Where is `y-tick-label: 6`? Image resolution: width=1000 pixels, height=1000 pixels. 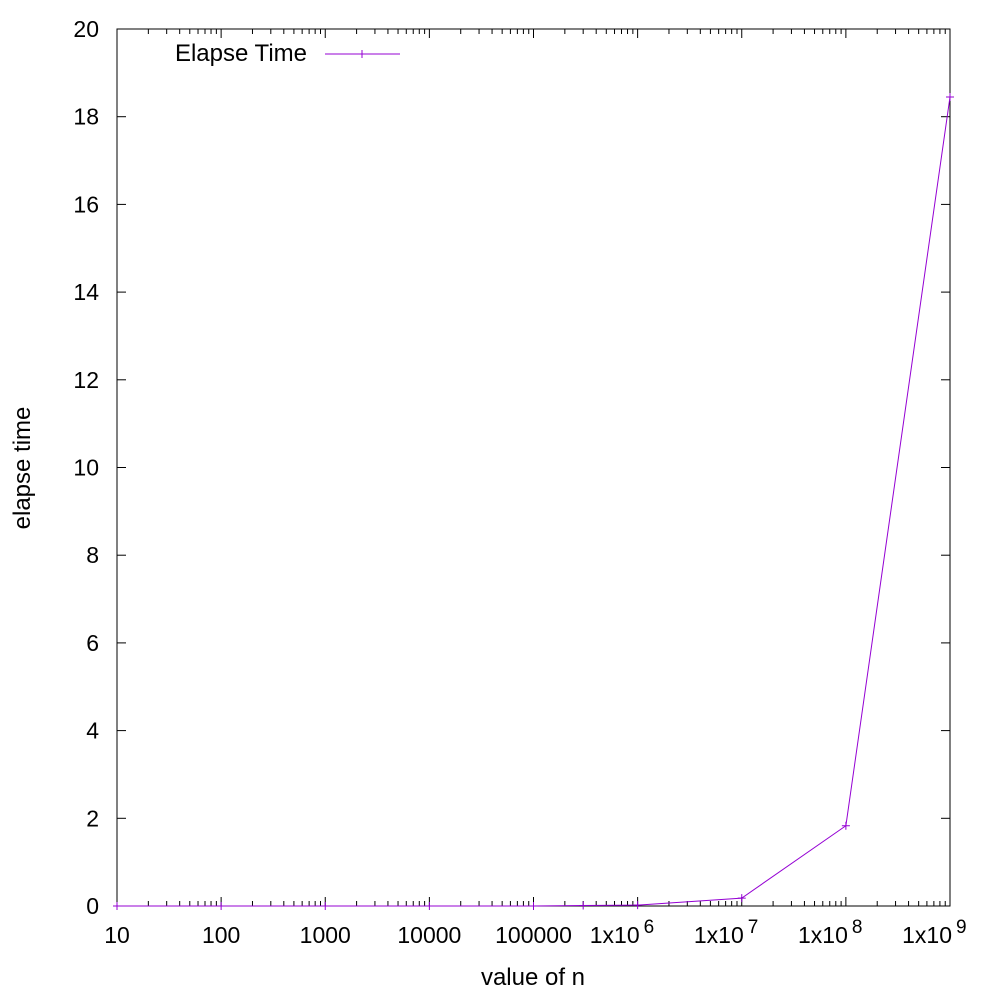
y-tick-label: 6 is located at coordinates (92, 643).